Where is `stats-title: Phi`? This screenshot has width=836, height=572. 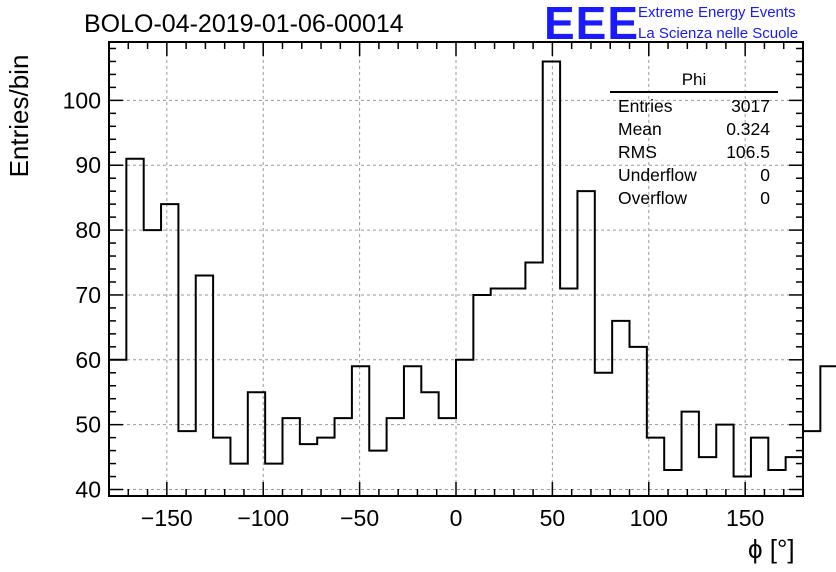 stats-title: Phi is located at coordinates (694, 81).